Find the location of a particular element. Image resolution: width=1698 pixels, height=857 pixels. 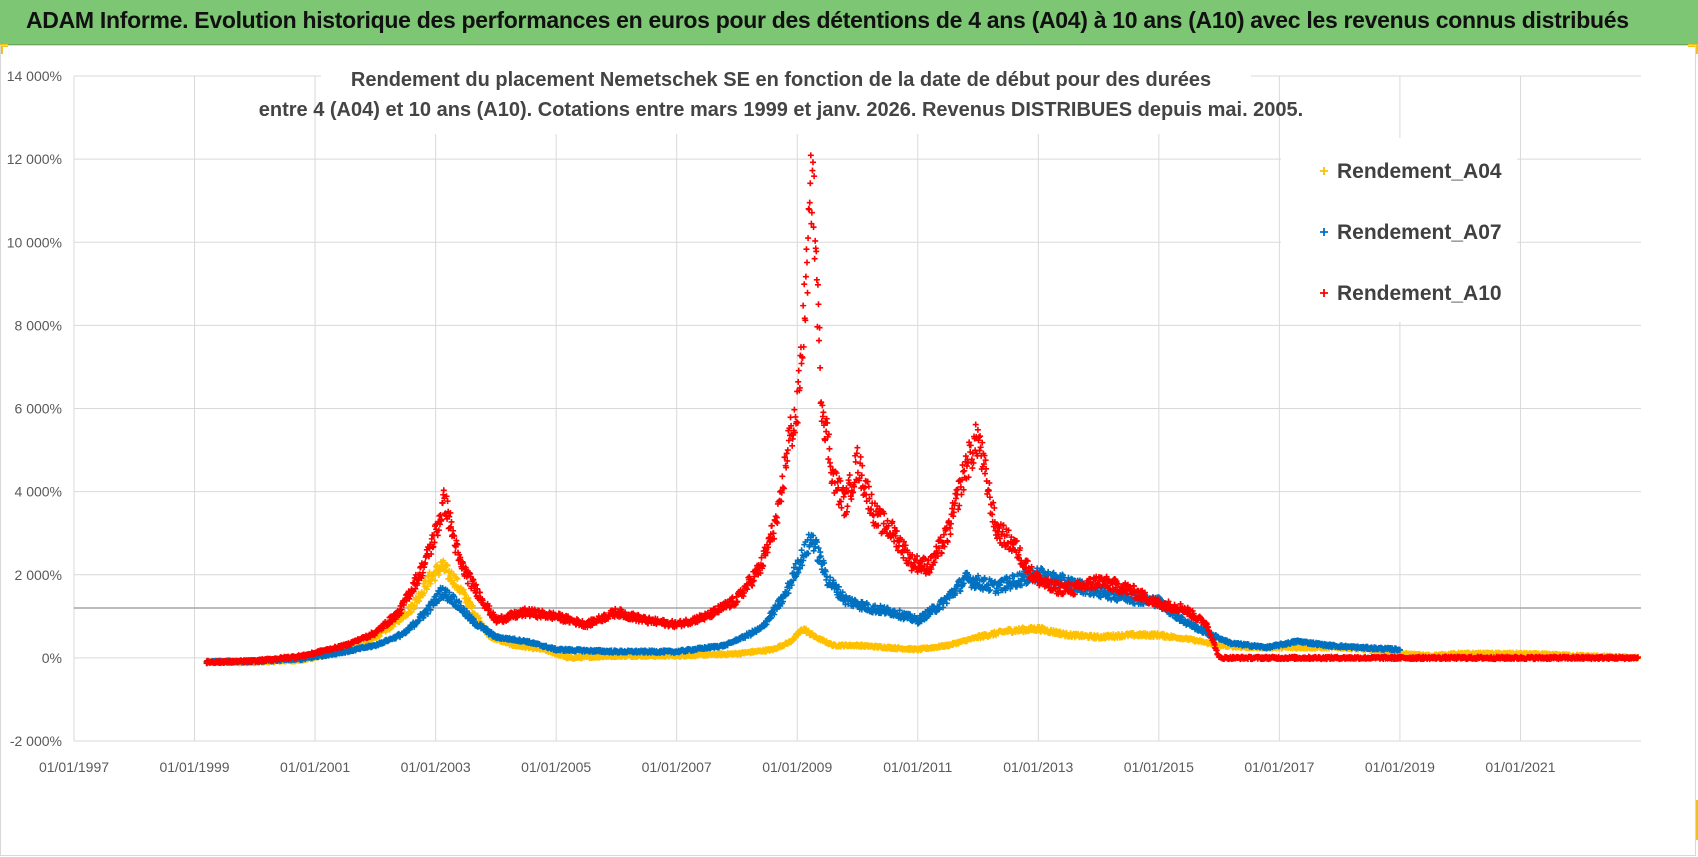

x-tick-label: 01/01/2013 is located at coordinates (1038, 767).